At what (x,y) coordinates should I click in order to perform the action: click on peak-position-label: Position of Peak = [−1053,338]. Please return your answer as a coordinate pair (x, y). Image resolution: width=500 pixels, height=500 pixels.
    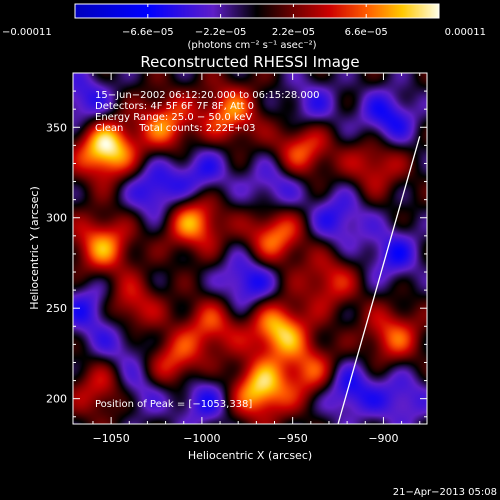
    Looking at the image, I should click on (173, 404).